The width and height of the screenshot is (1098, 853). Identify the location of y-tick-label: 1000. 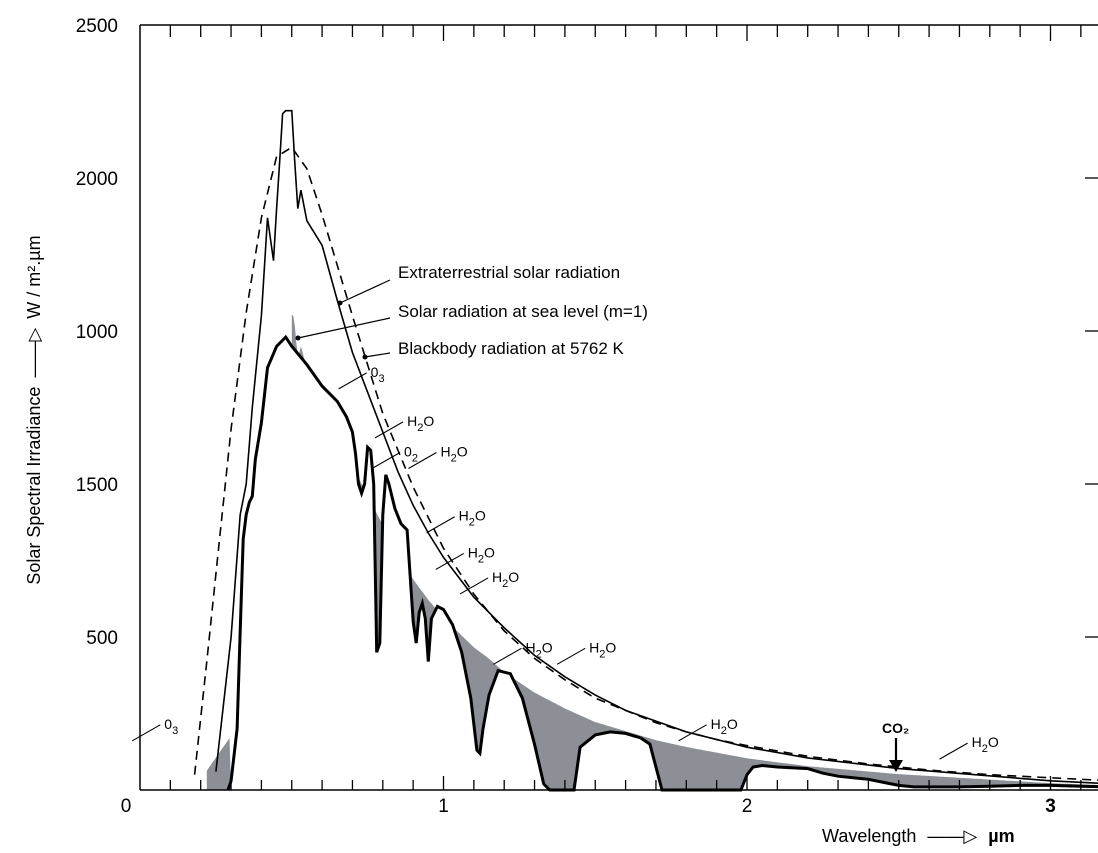
(97, 332).